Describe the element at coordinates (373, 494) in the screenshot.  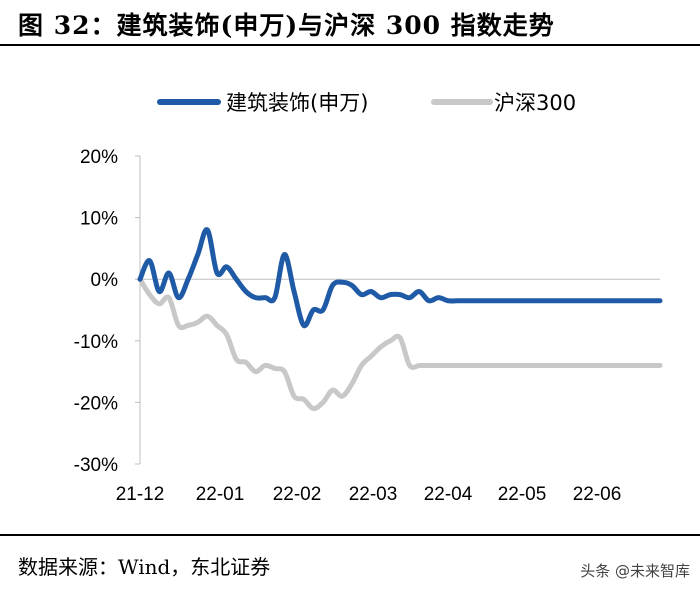
I see `x-tick-label: 22-03` at that location.